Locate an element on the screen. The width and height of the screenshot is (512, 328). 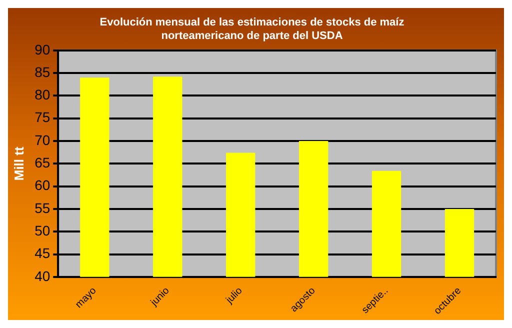
y-axis-title: Mill tt is located at coordinates (18, 163).